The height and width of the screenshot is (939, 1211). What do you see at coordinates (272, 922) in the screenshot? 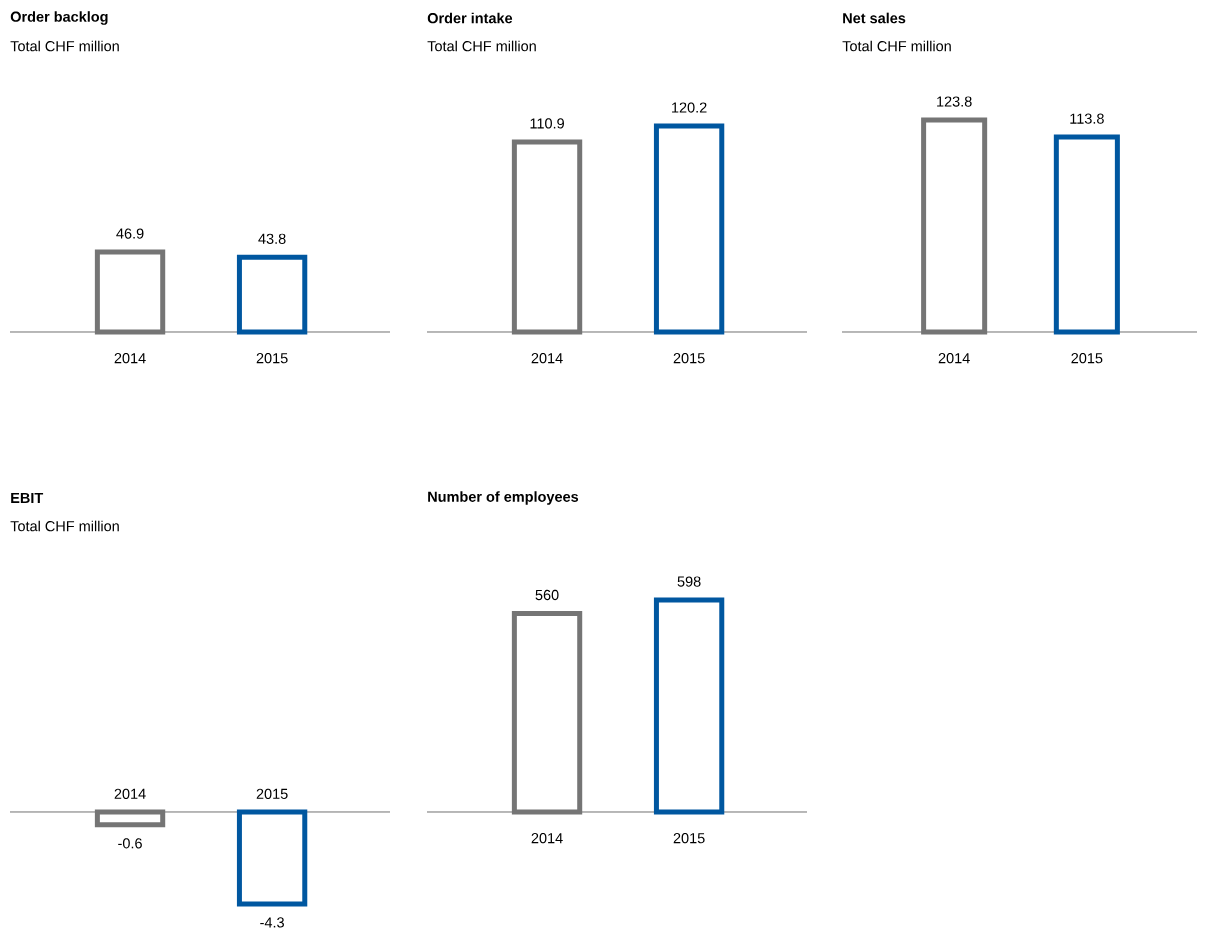
I see `data-label: -4.3` at bounding box center [272, 922].